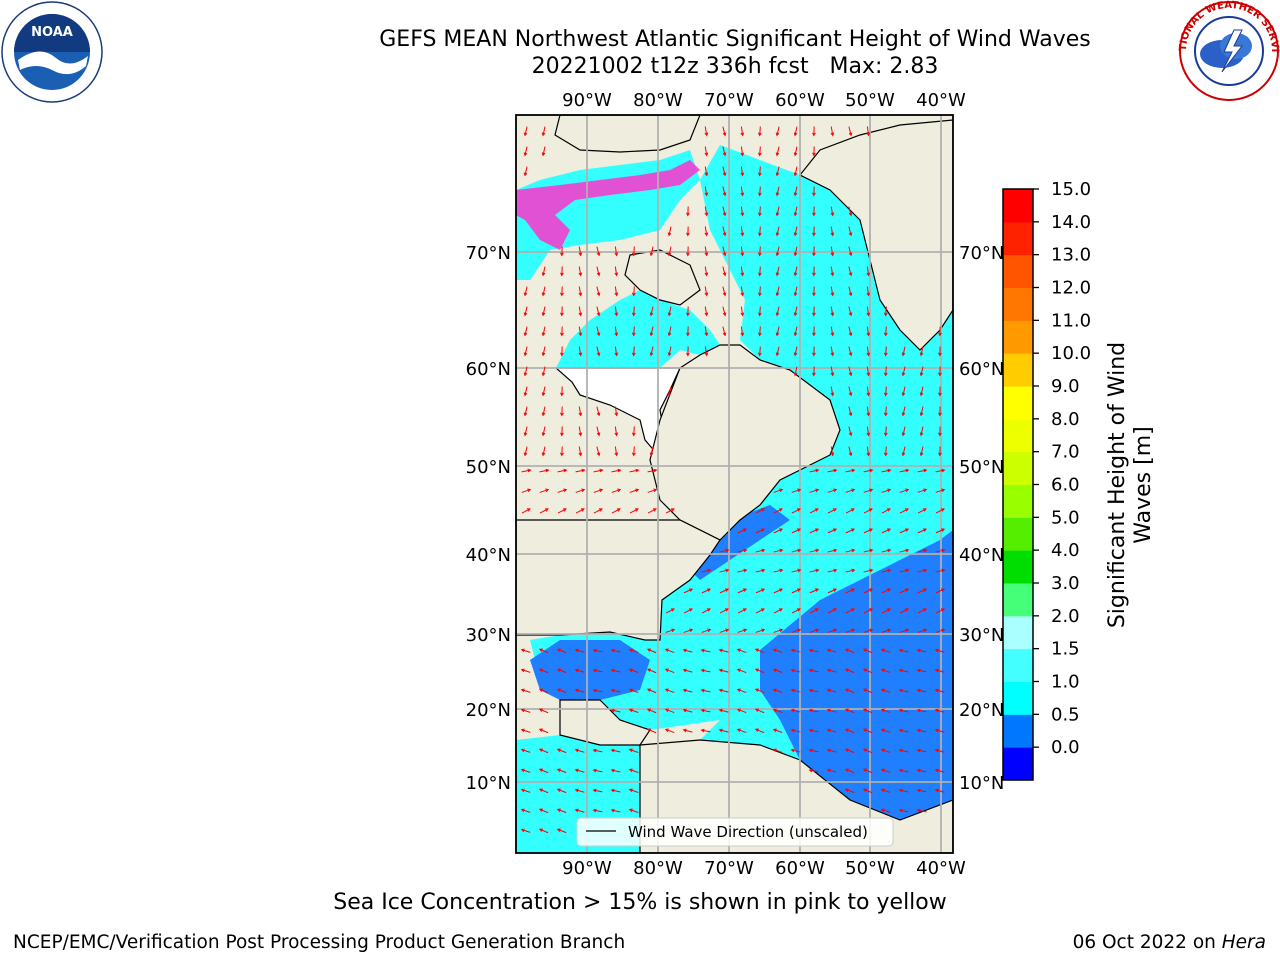  I want to click on lat-tick-left: 10°N, so click(488, 783).